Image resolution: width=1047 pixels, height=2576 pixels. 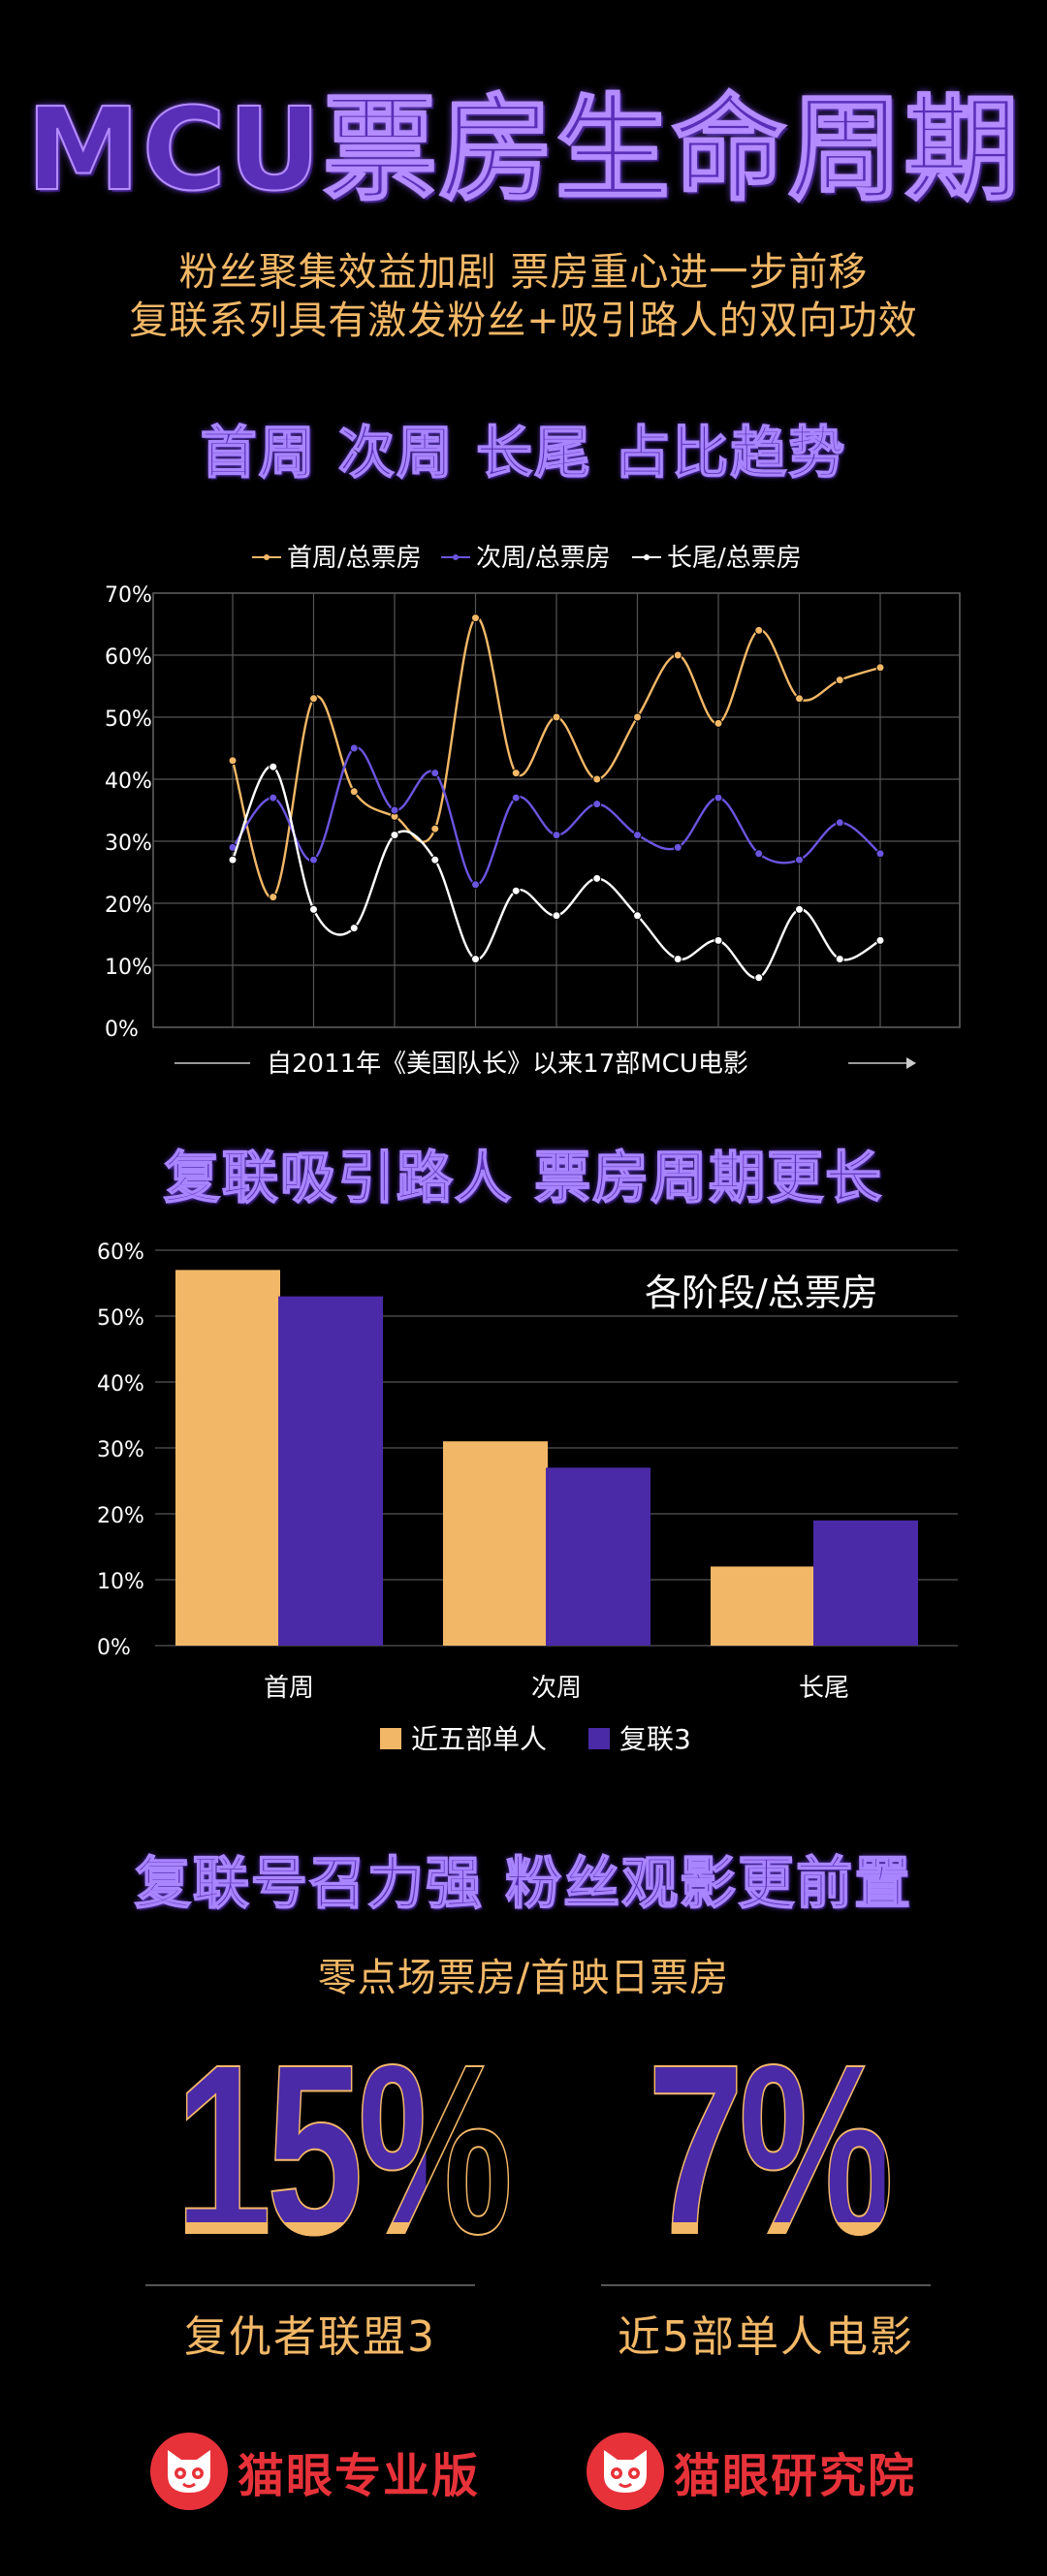 What do you see at coordinates (128, 595) in the screenshot?
I see `y-tick-label: 70%` at bounding box center [128, 595].